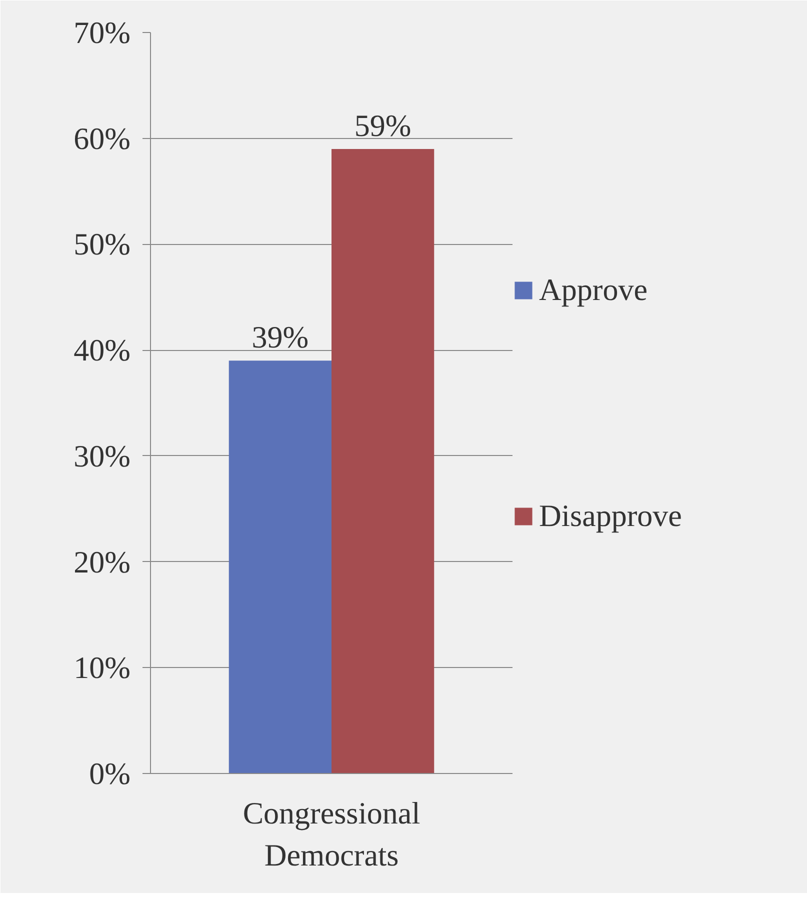 The width and height of the screenshot is (807, 912). I want to click on data-label: 59%, so click(383, 125).